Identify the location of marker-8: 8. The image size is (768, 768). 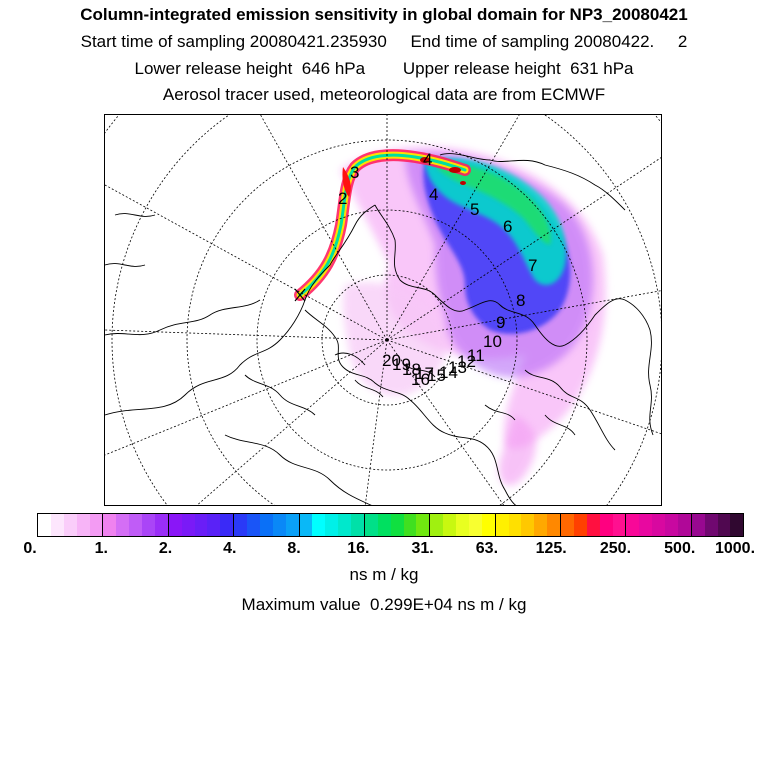
(520, 300).